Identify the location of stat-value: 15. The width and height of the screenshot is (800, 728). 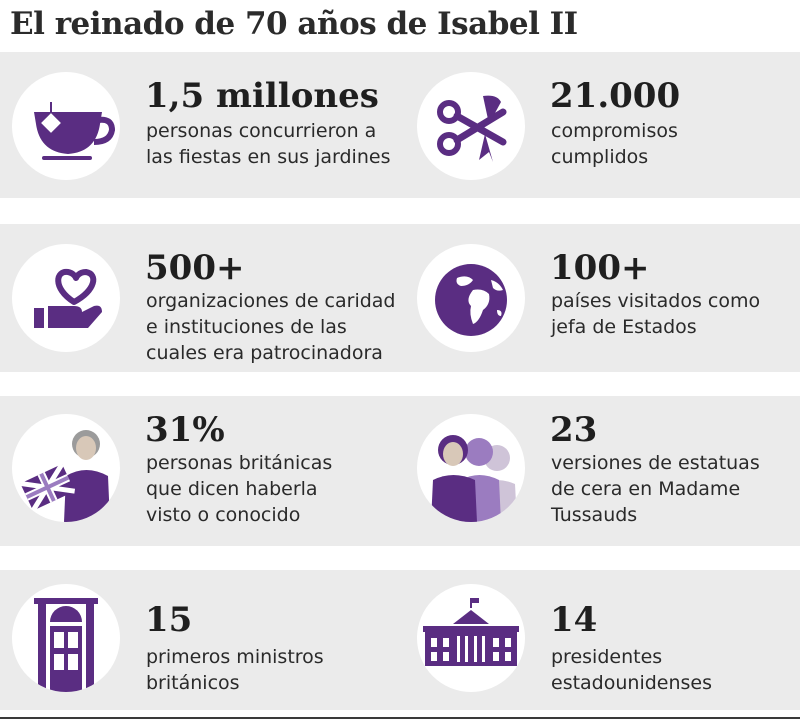
(169, 620).